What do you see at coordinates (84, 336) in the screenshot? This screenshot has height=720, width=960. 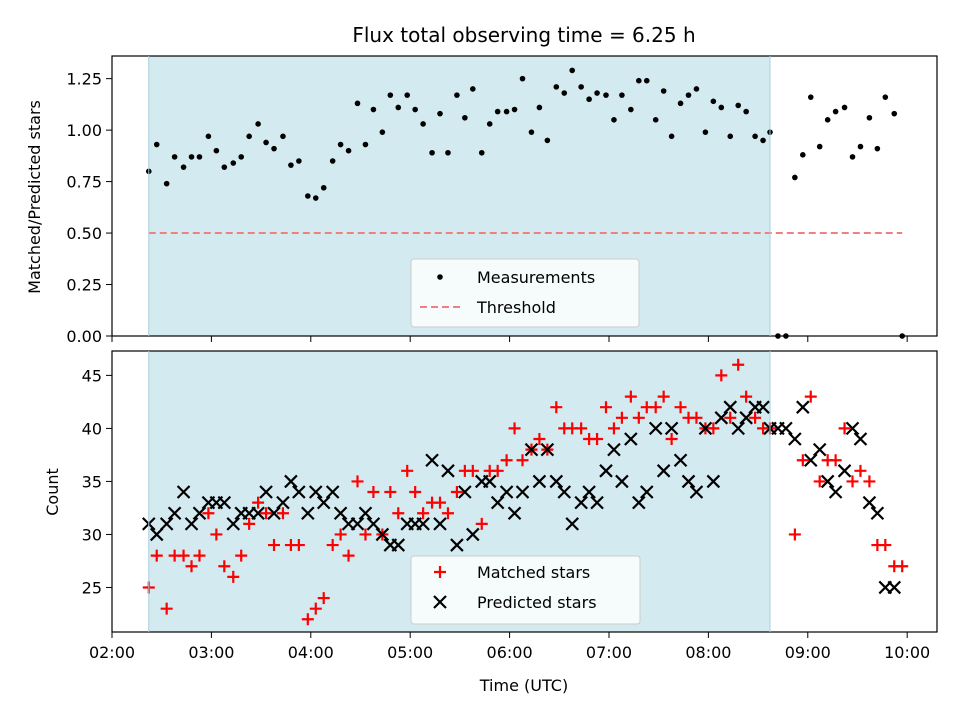 I see `y-tick-label: 0.00` at bounding box center [84, 336].